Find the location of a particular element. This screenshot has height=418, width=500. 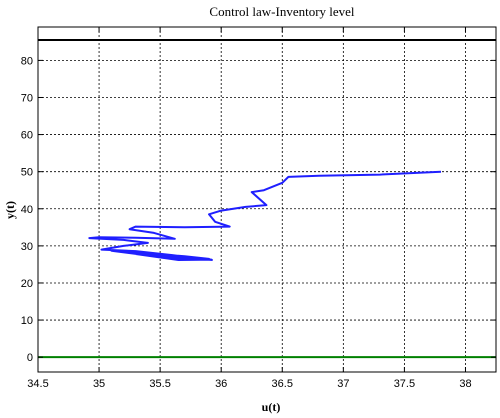

x-tick-label: 35.5 is located at coordinates (159, 384).